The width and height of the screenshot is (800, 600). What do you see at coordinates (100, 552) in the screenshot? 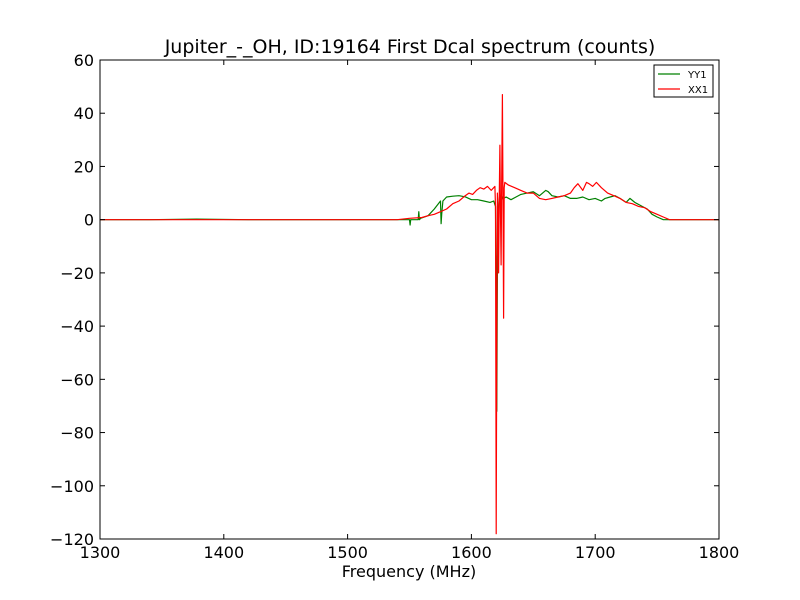
I see `x-tick-label: 1300` at bounding box center [100, 552].